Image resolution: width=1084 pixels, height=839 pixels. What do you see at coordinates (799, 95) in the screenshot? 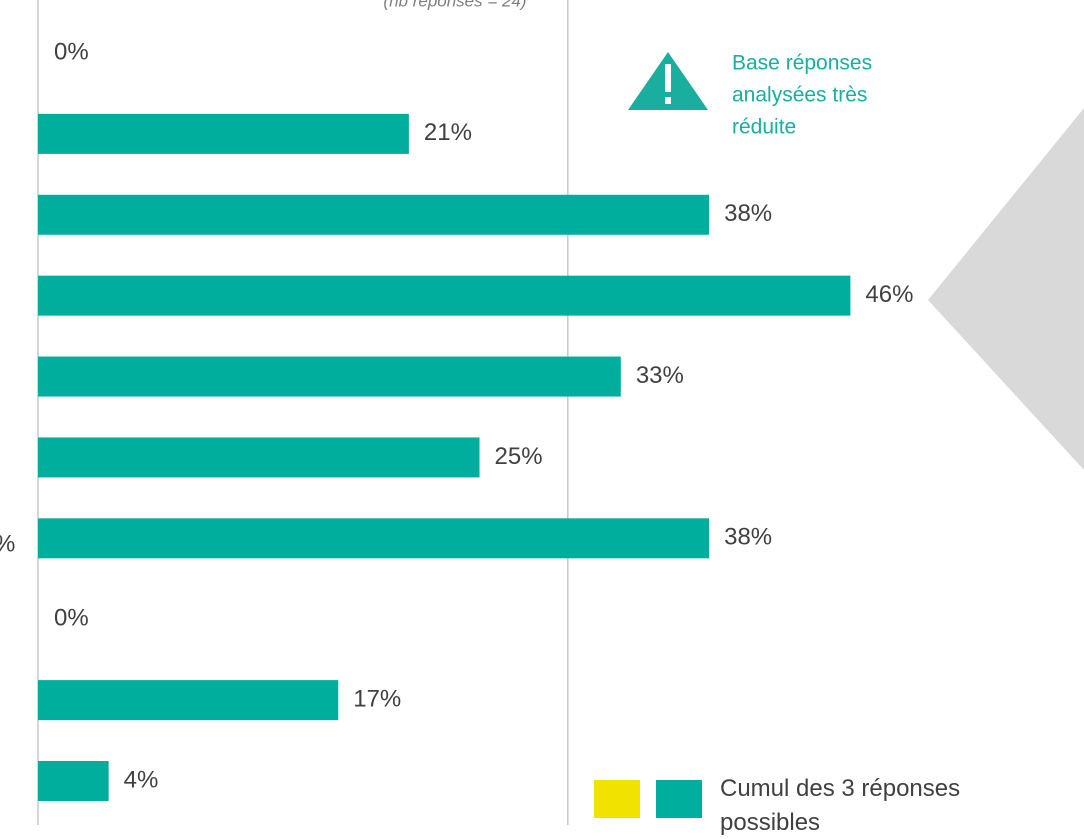
I see `warning-text: analysées très` at bounding box center [799, 95].